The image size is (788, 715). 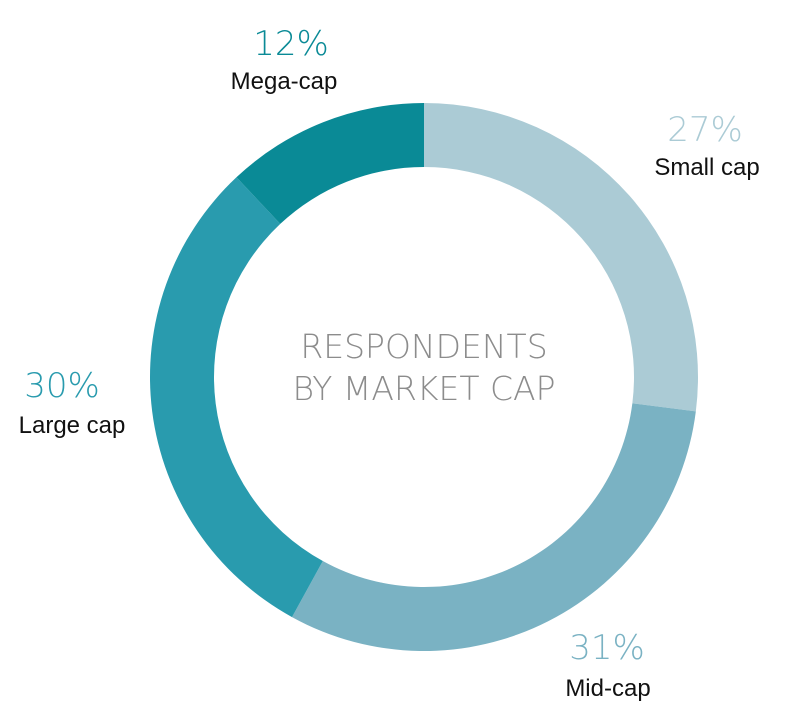 I want to click on slice-category-label: Mega-cap, so click(x=284, y=81).